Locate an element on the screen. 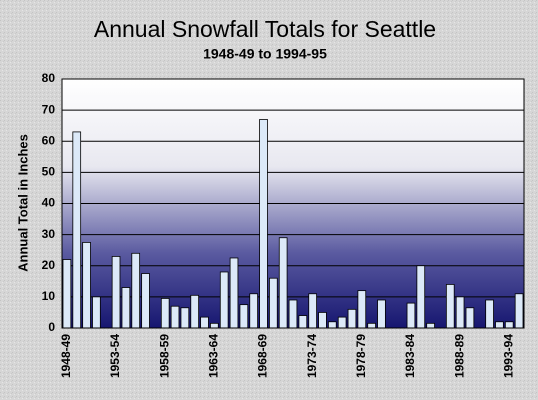 This screenshot has height=400, width=538. x-tick-label: 1978-79 is located at coordinates (361, 356).